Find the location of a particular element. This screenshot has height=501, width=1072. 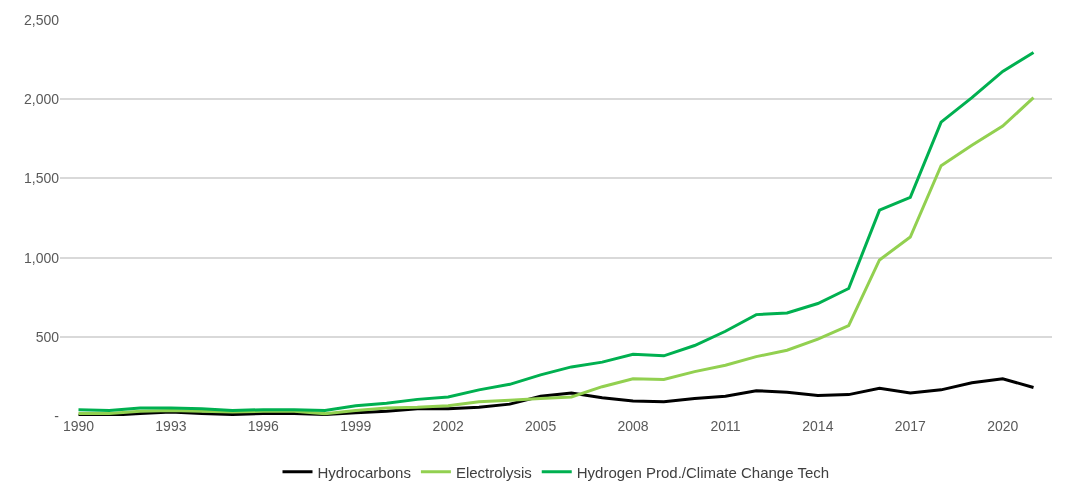

x-tick-label: 2014 is located at coordinates (818, 426).